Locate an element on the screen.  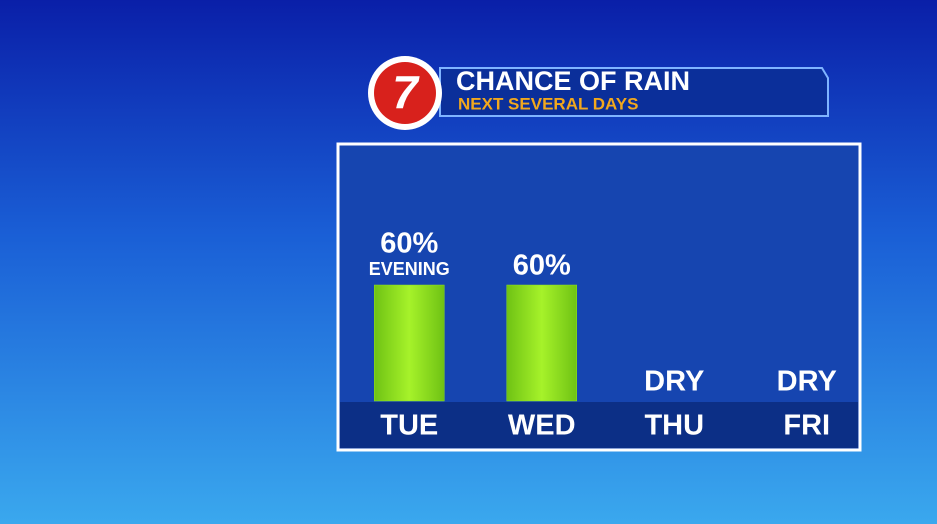
logo is located at coordinates (405, 93).